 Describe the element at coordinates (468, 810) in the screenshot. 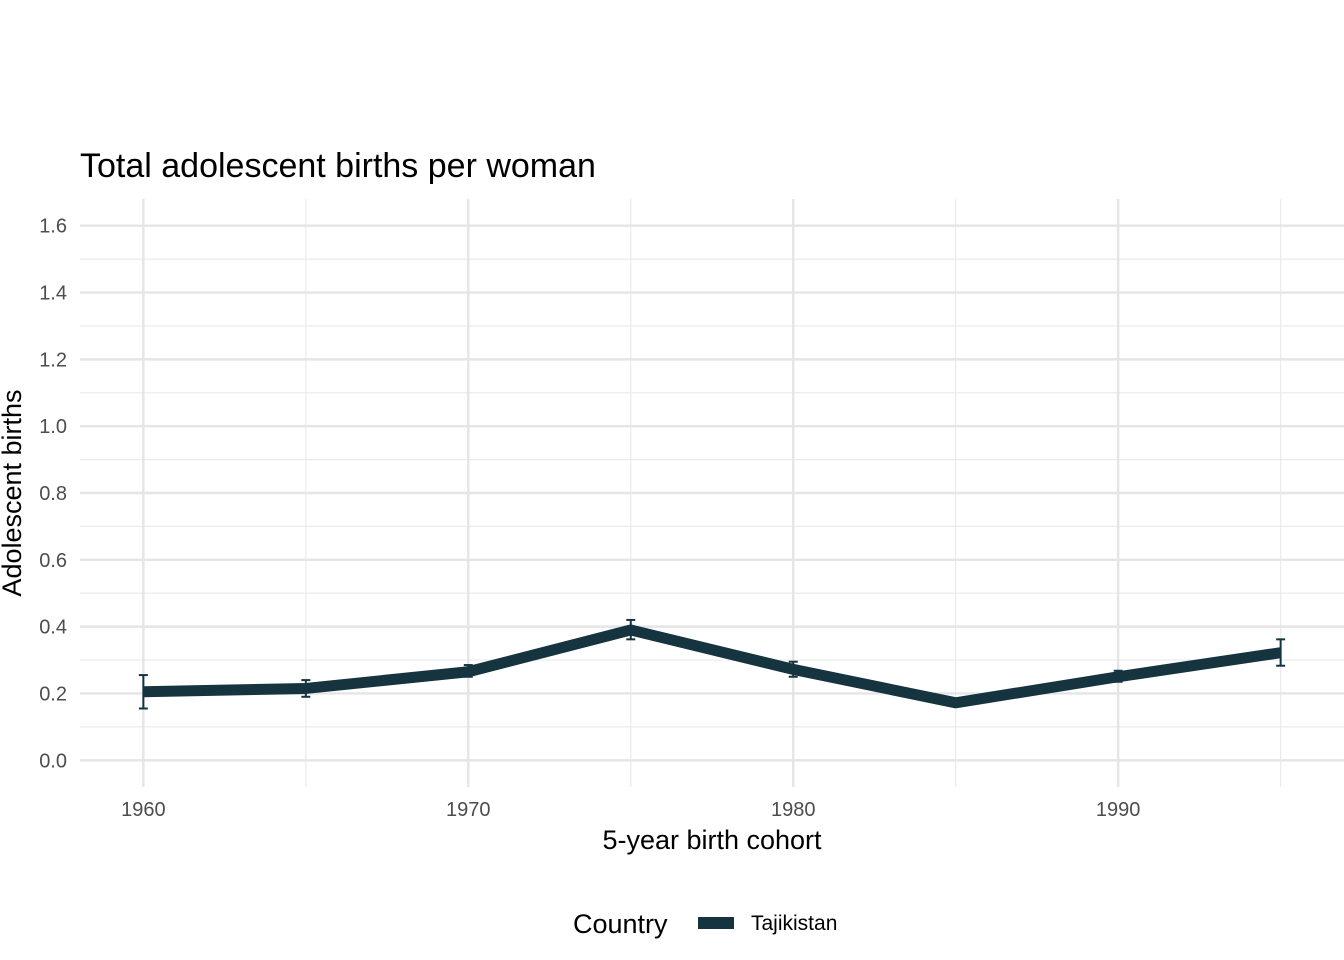

I see `x-tick-label: 1970` at that location.